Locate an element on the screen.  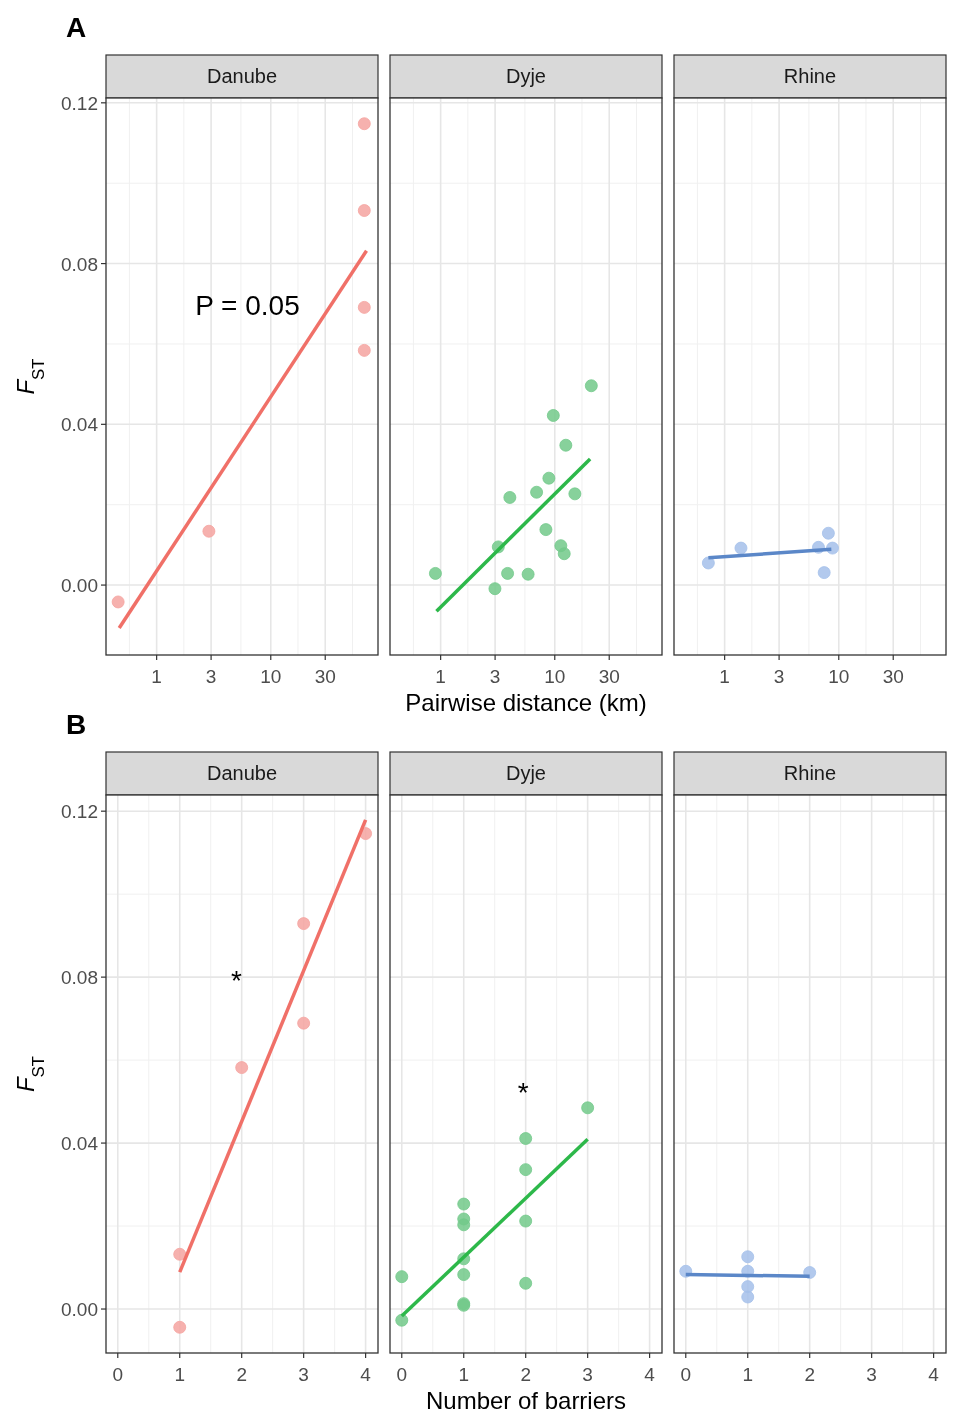
x-axis-title: Number of barriers is located at coordinates (526, 1400).